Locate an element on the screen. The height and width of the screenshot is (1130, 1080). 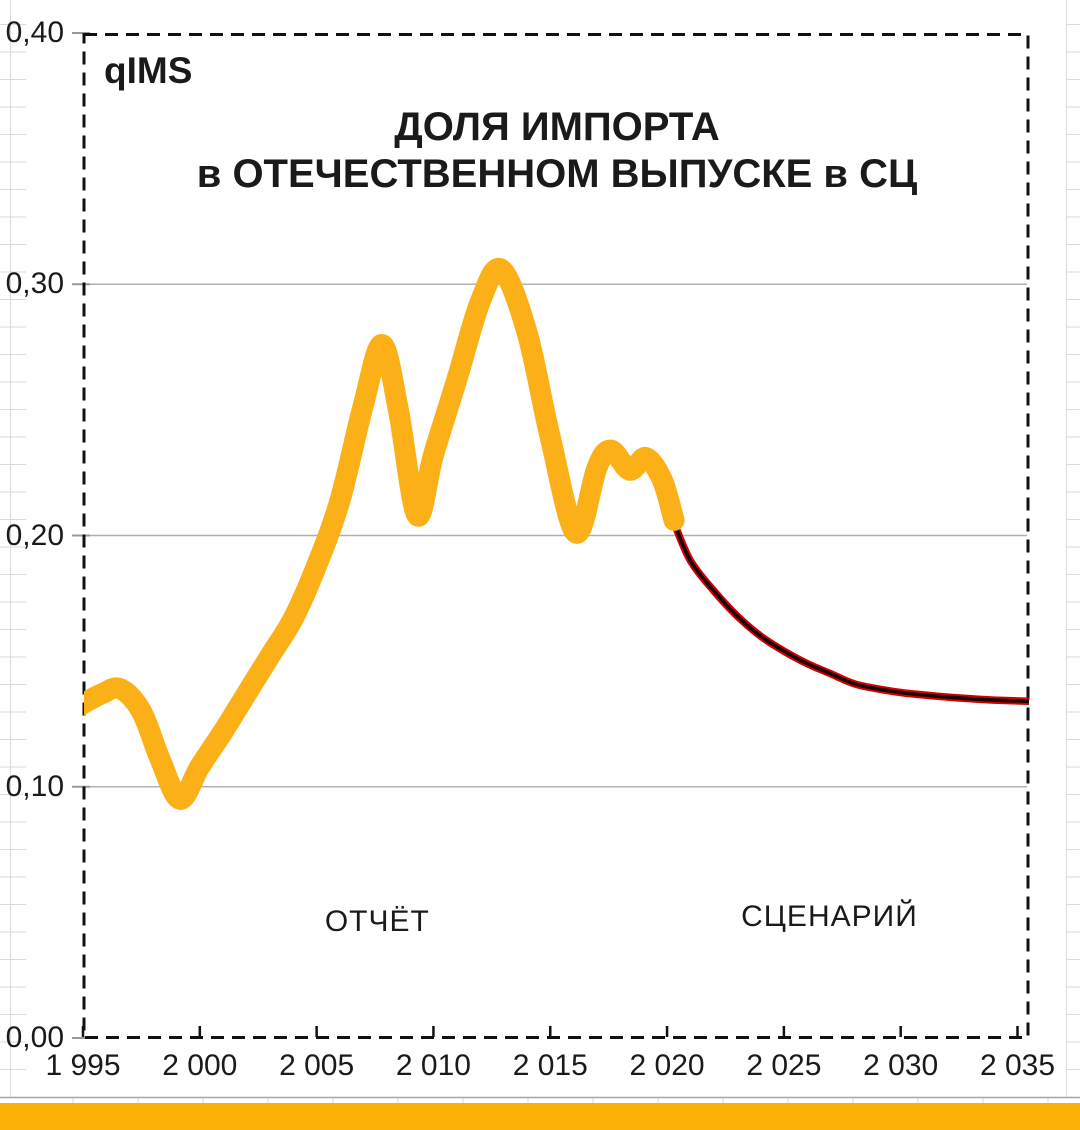
scenario-line is located at coordinates (850, 612).